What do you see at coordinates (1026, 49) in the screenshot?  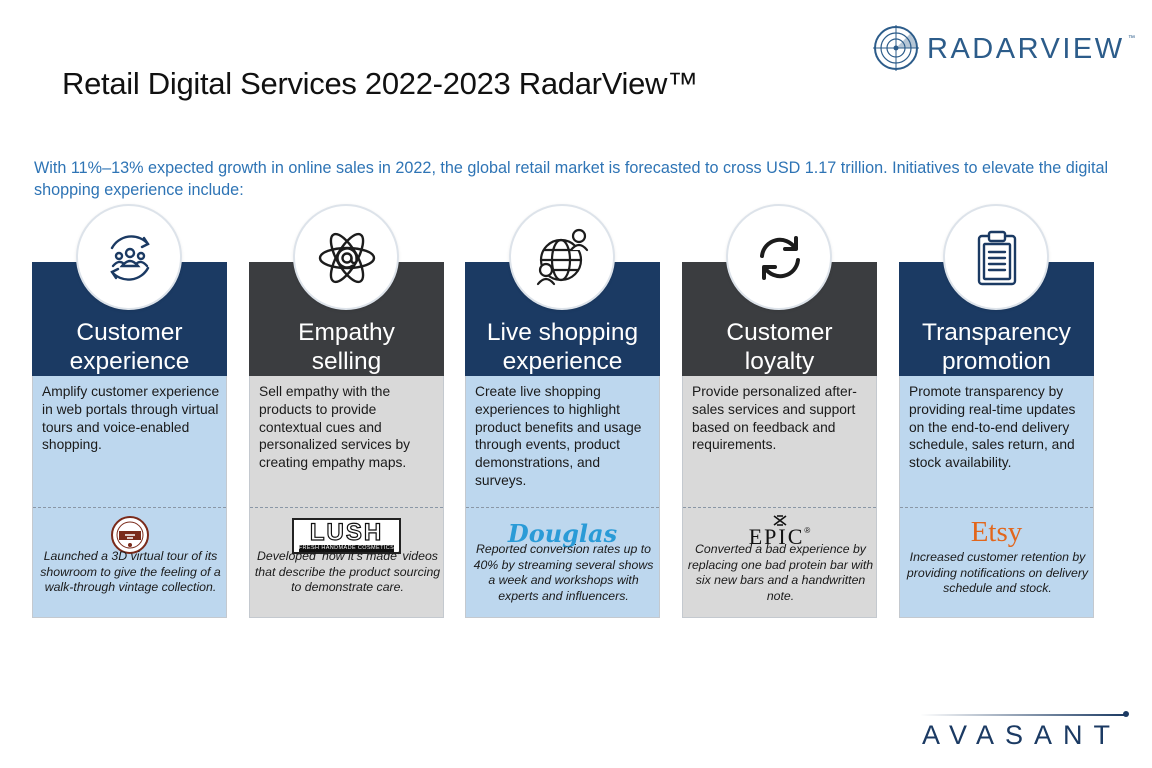 I see `radarview-logo-text: RADARVIEW` at bounding box center [1026, 49].